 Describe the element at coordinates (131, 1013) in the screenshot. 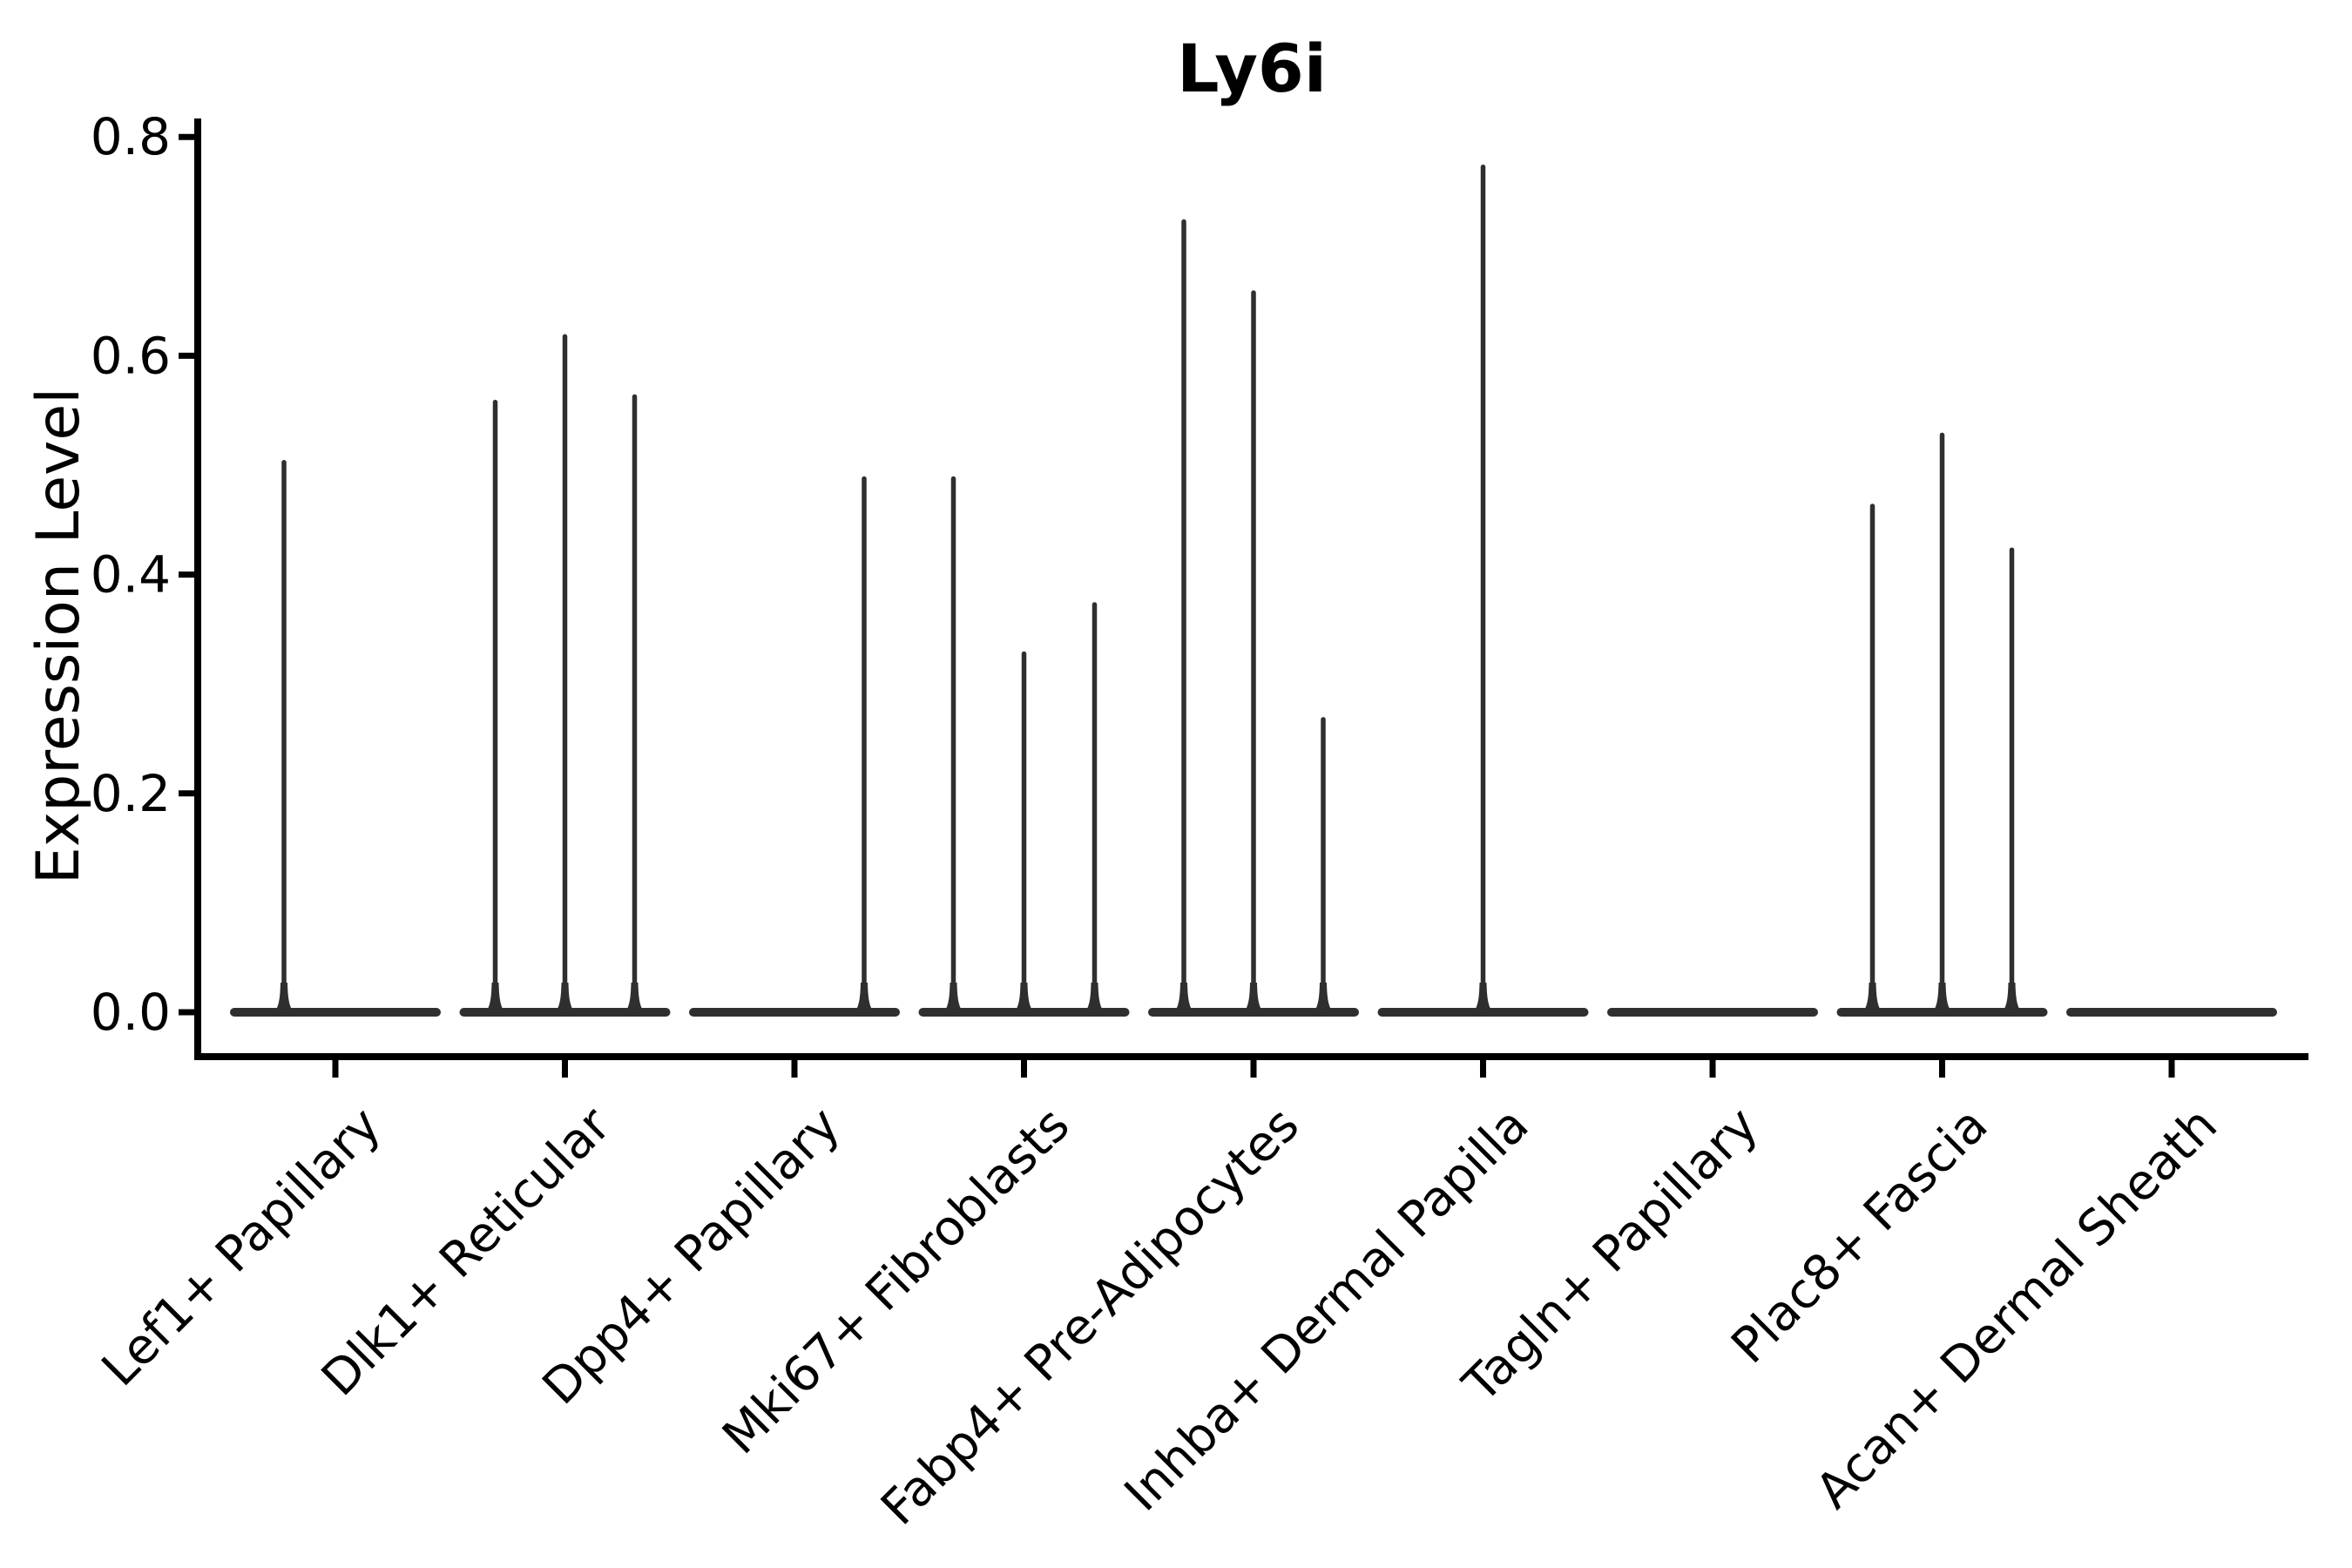

I see `y-tick-label: 0.0` at that location.